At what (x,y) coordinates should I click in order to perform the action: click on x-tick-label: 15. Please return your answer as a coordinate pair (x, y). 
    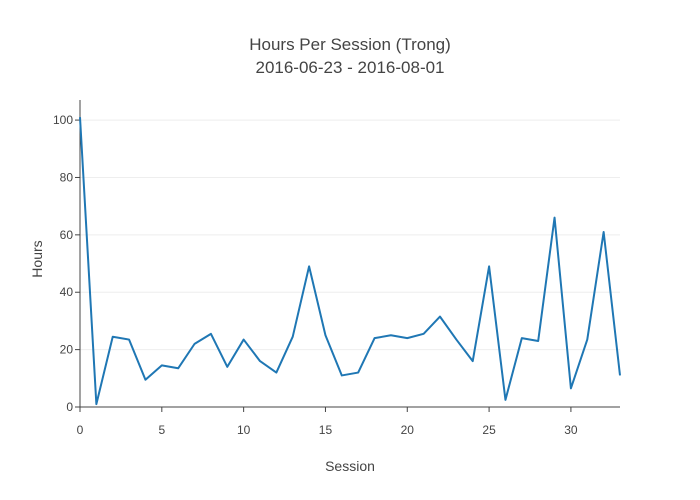
    Looking at the image, I should click on (326, 430).